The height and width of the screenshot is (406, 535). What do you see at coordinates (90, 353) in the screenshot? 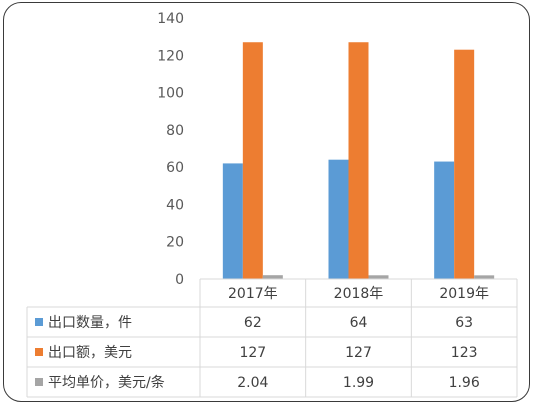
I see `series-label: 出口额，美元` at bounding box center [90, 353].